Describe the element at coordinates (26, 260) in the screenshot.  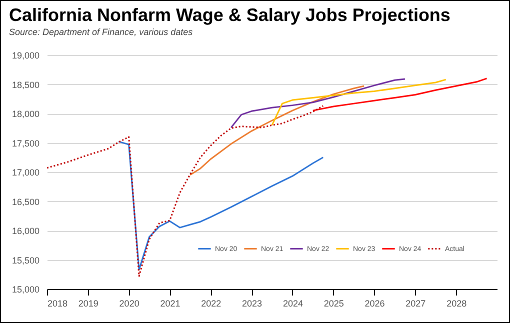
I see `y-tick-label: 15,500` at that location.